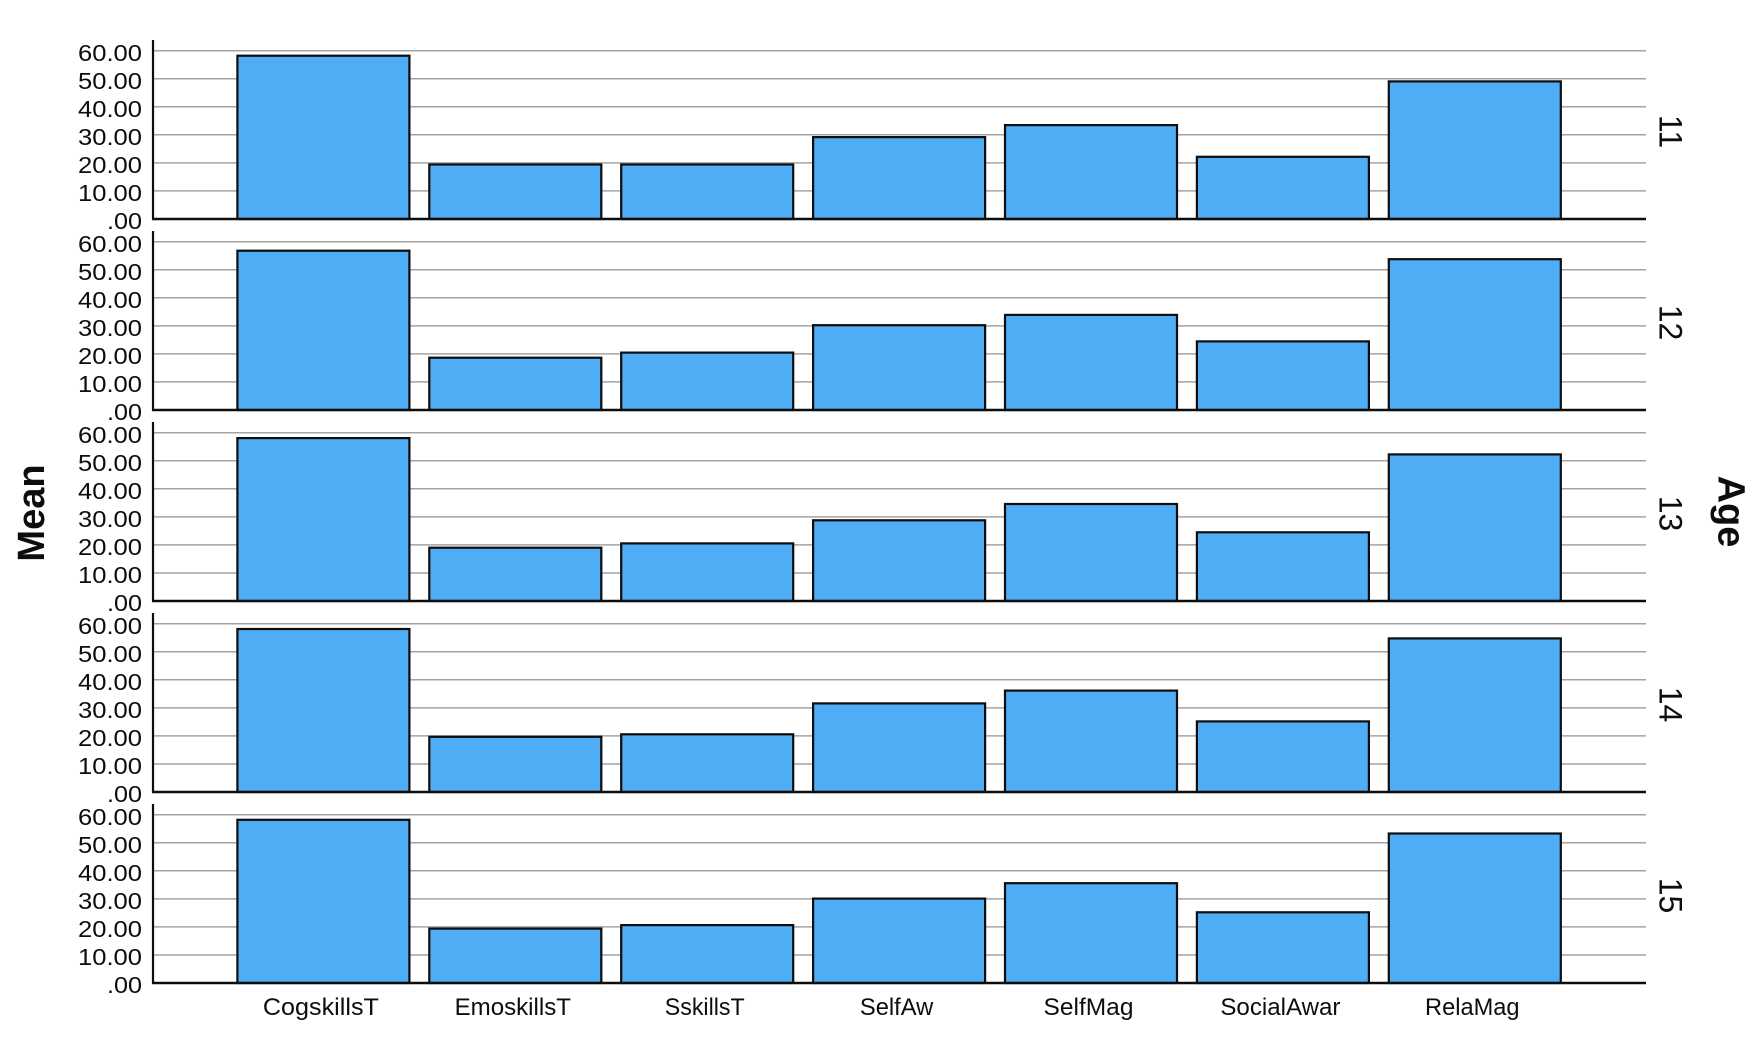 The height and width of the screenshot is (1060, 1762). Describe the element at coordinates (1671, 514) in the screenshot. I see `svg-text: 13` at that location.